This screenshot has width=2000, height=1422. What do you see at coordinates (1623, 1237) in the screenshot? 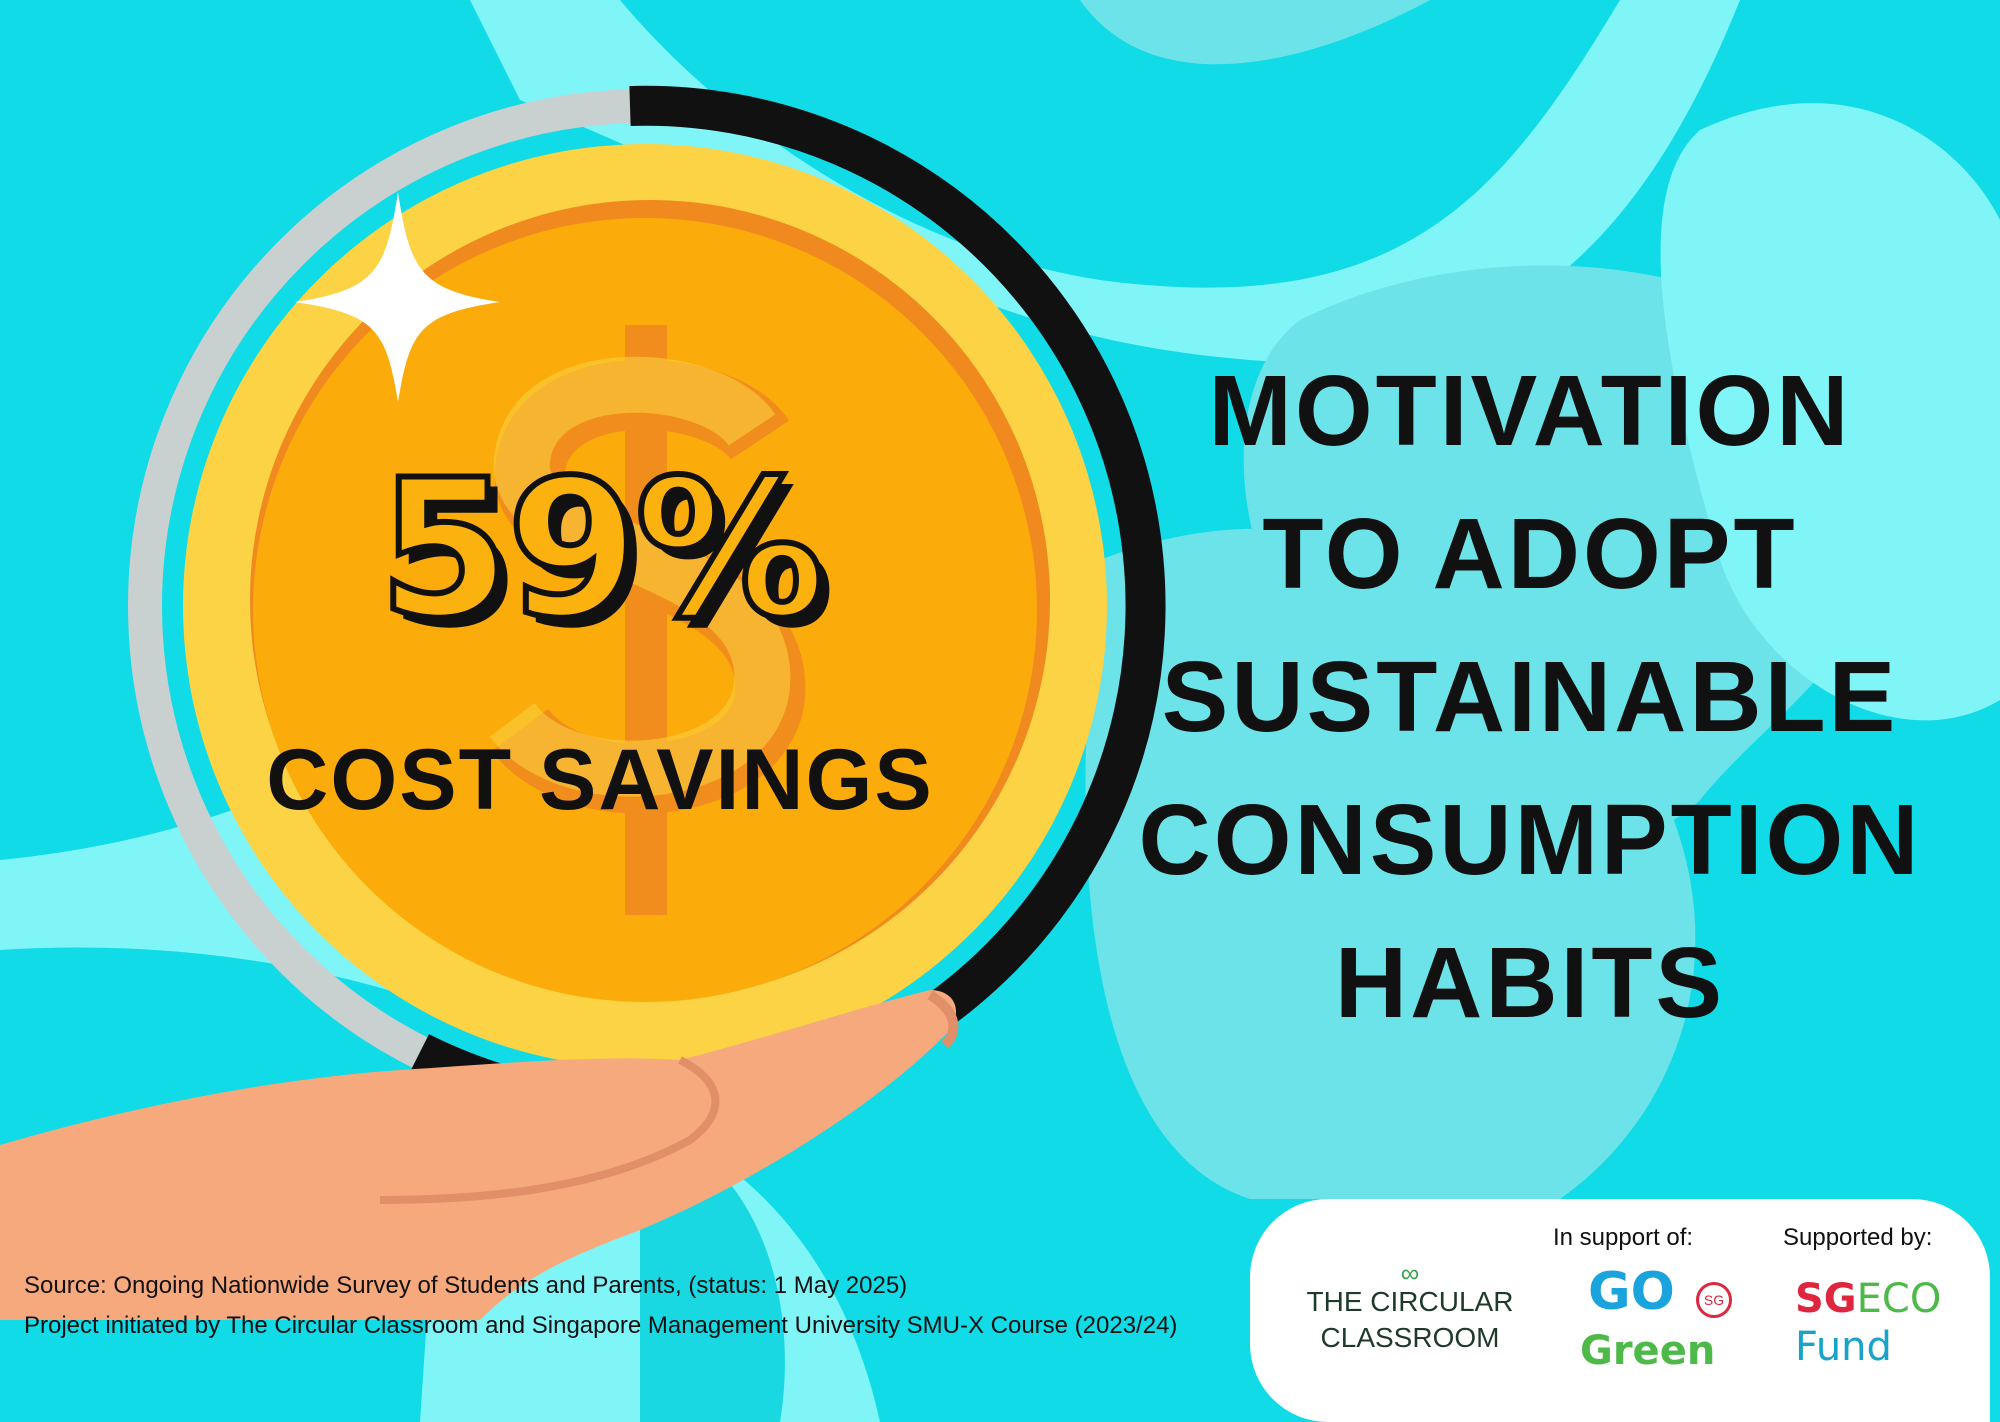
I see `in-support-label: In support of:` at bounding box center [1623, 1237].